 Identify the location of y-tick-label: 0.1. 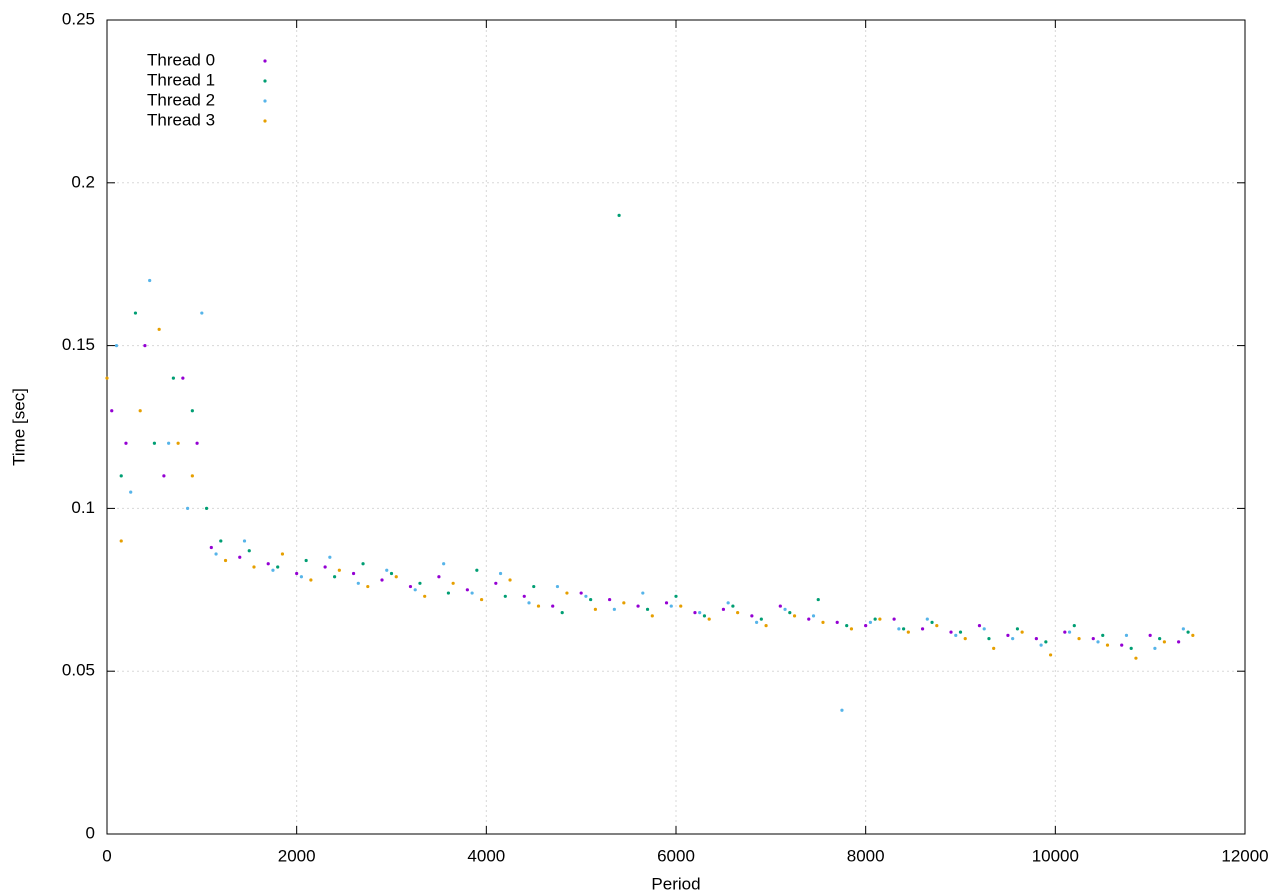
(83, 507).